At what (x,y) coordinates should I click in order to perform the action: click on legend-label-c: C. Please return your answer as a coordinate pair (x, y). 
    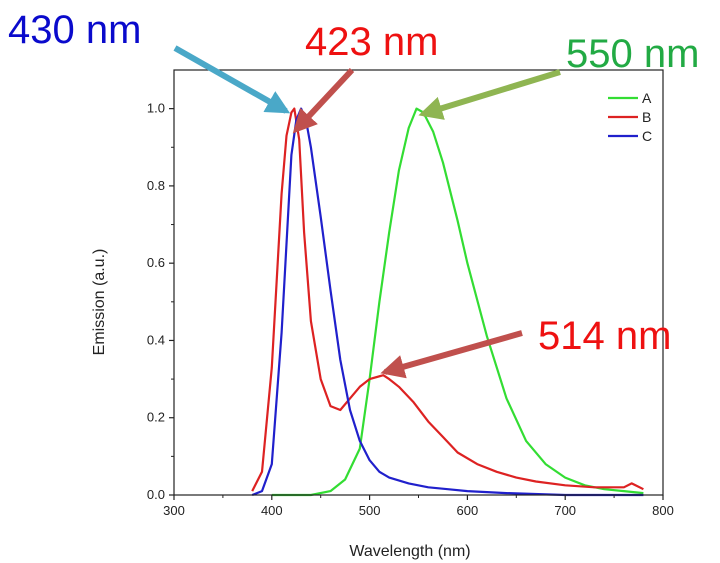
    Looking at the image, I should click on (647, 136).